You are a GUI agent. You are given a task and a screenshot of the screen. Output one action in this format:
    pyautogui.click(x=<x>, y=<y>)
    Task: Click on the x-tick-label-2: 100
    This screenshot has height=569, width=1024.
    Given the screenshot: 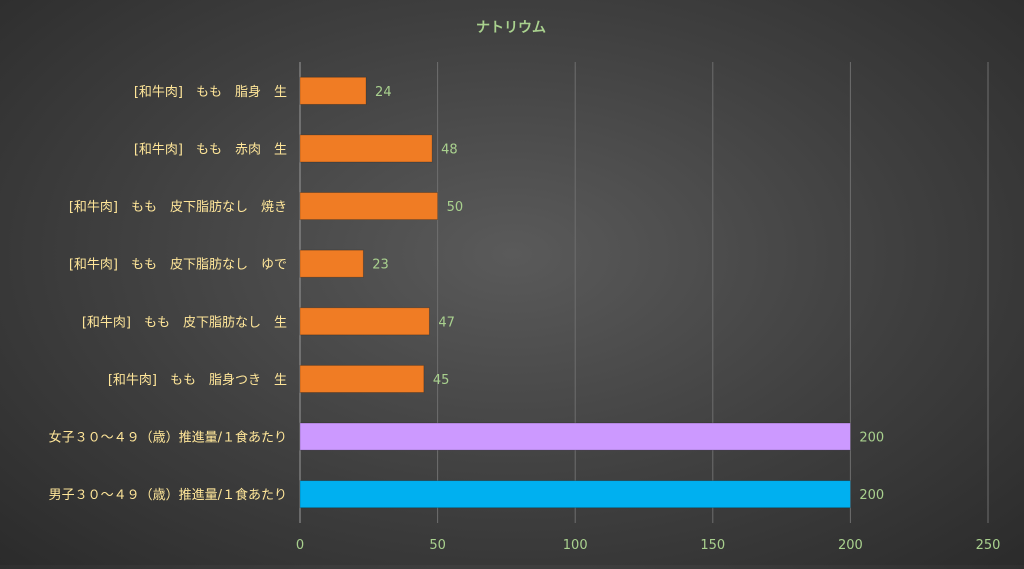 What is the action you would take?
    pyautogui.click(x=575, y=545)
    